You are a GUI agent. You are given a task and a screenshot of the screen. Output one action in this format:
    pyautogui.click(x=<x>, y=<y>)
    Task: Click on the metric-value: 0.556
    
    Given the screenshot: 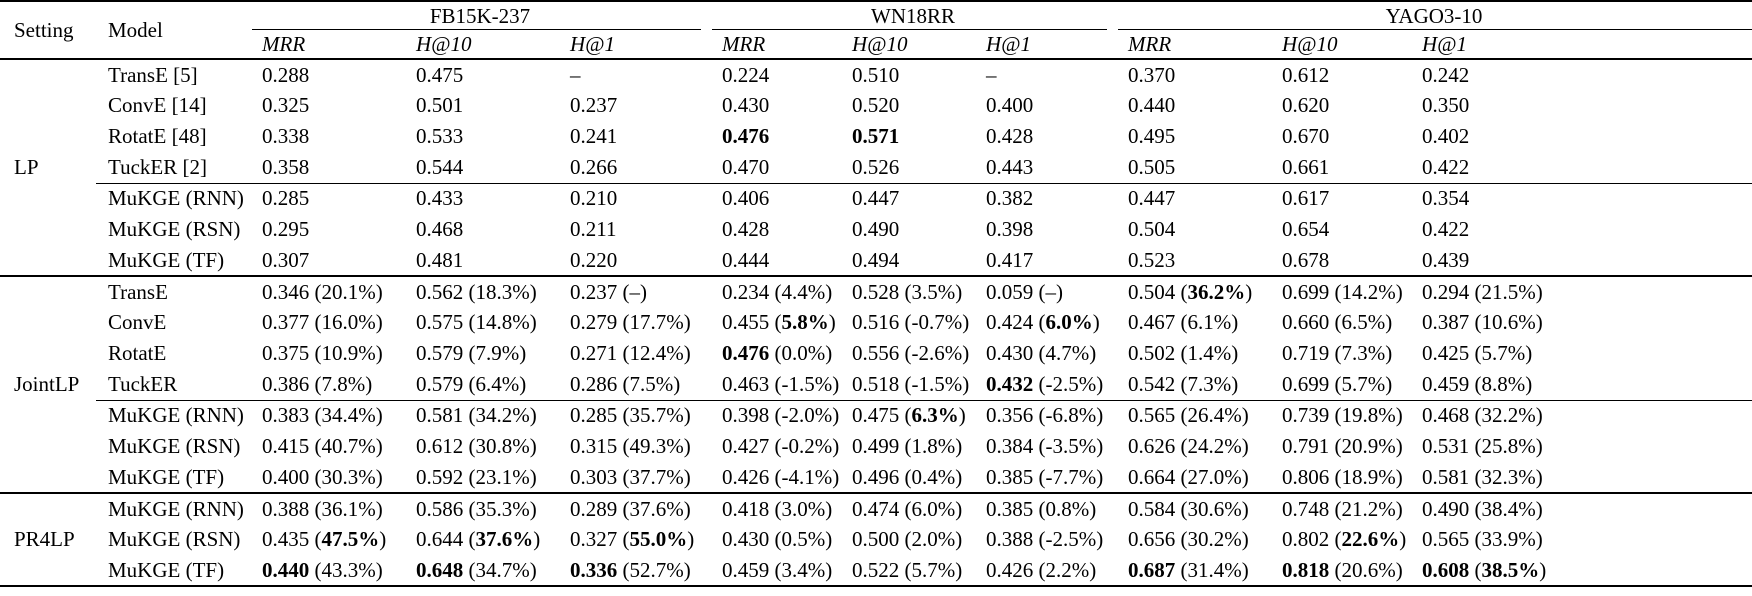 What is the action you would take?
    pyautogui.click(x=876, y=353)
    